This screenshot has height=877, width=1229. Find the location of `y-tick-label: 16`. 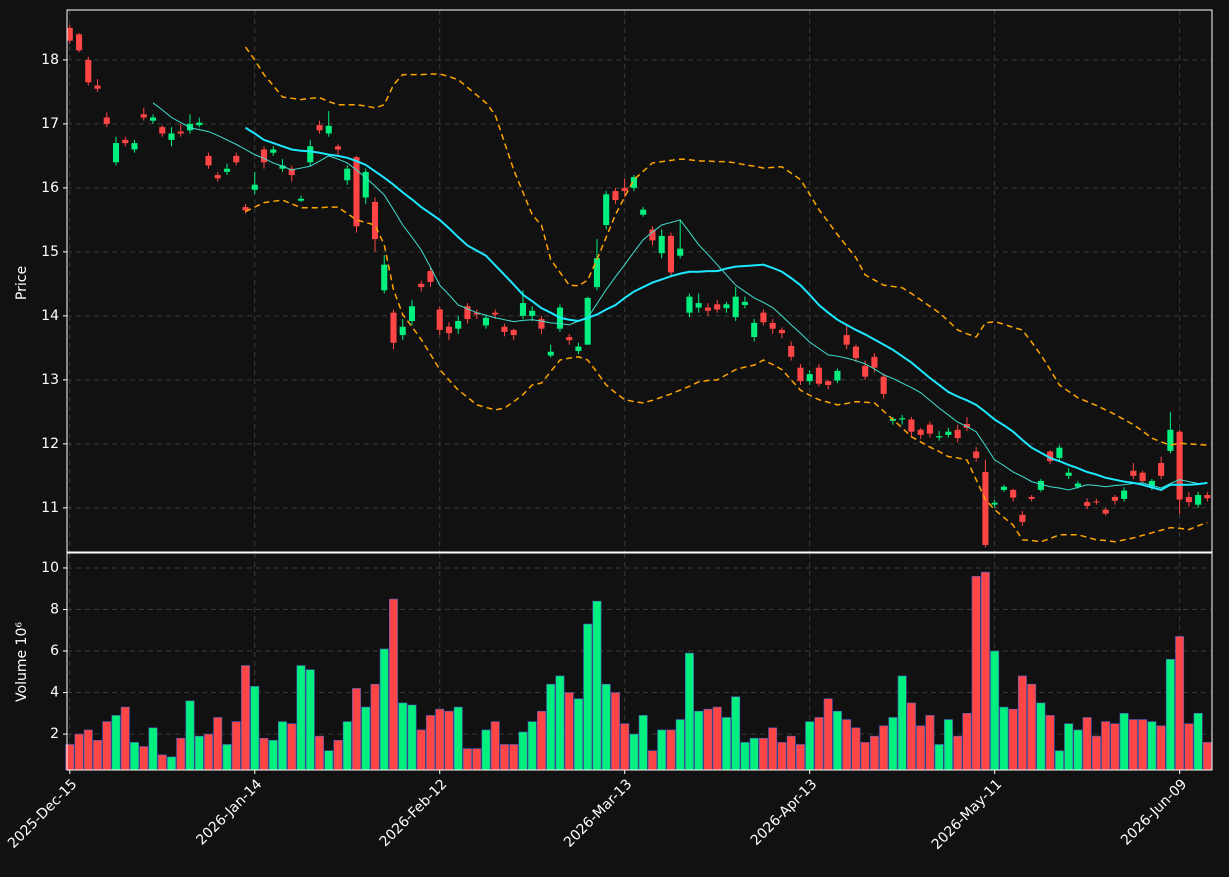

y-tick-label: 16 is located at coordinates (50, 188).